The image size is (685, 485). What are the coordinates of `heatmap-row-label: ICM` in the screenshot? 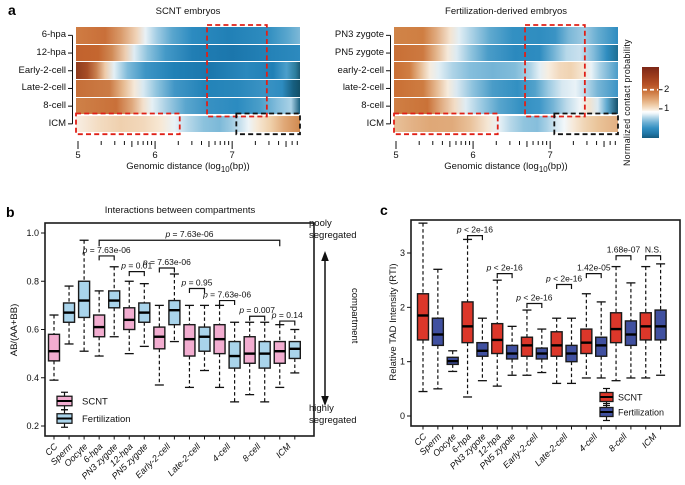 It's located at (375, 123).